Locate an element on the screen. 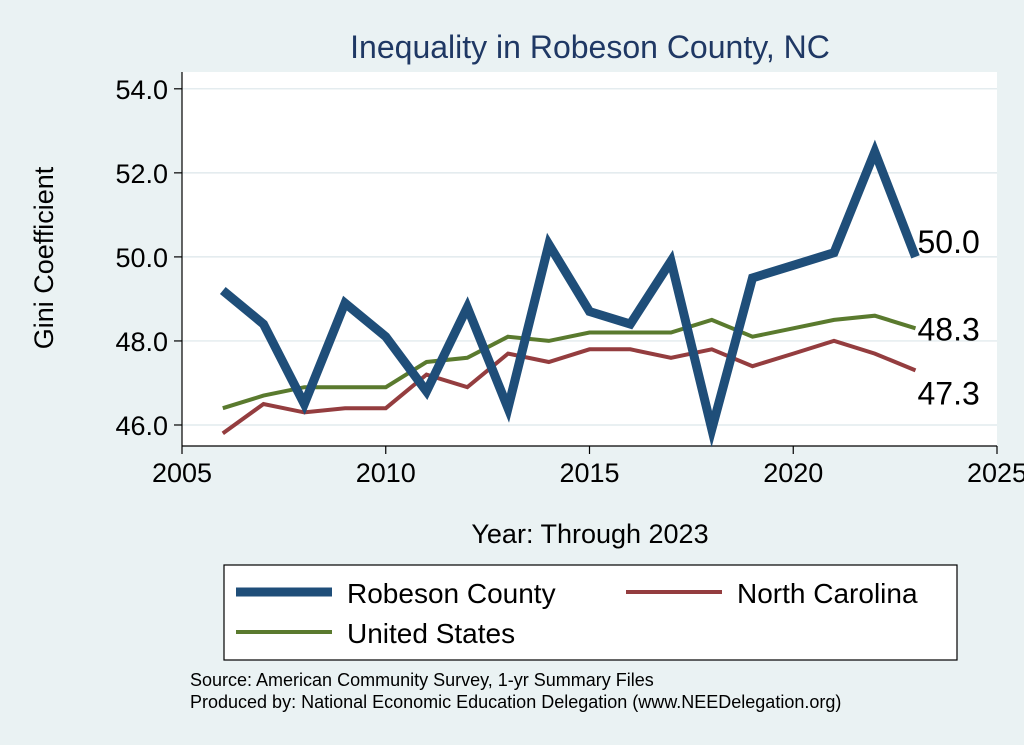 Image resolution: width=1024 pixels, height=745 pixels. x-tick-label-0: 2005 is located at coordinates (182, 473).